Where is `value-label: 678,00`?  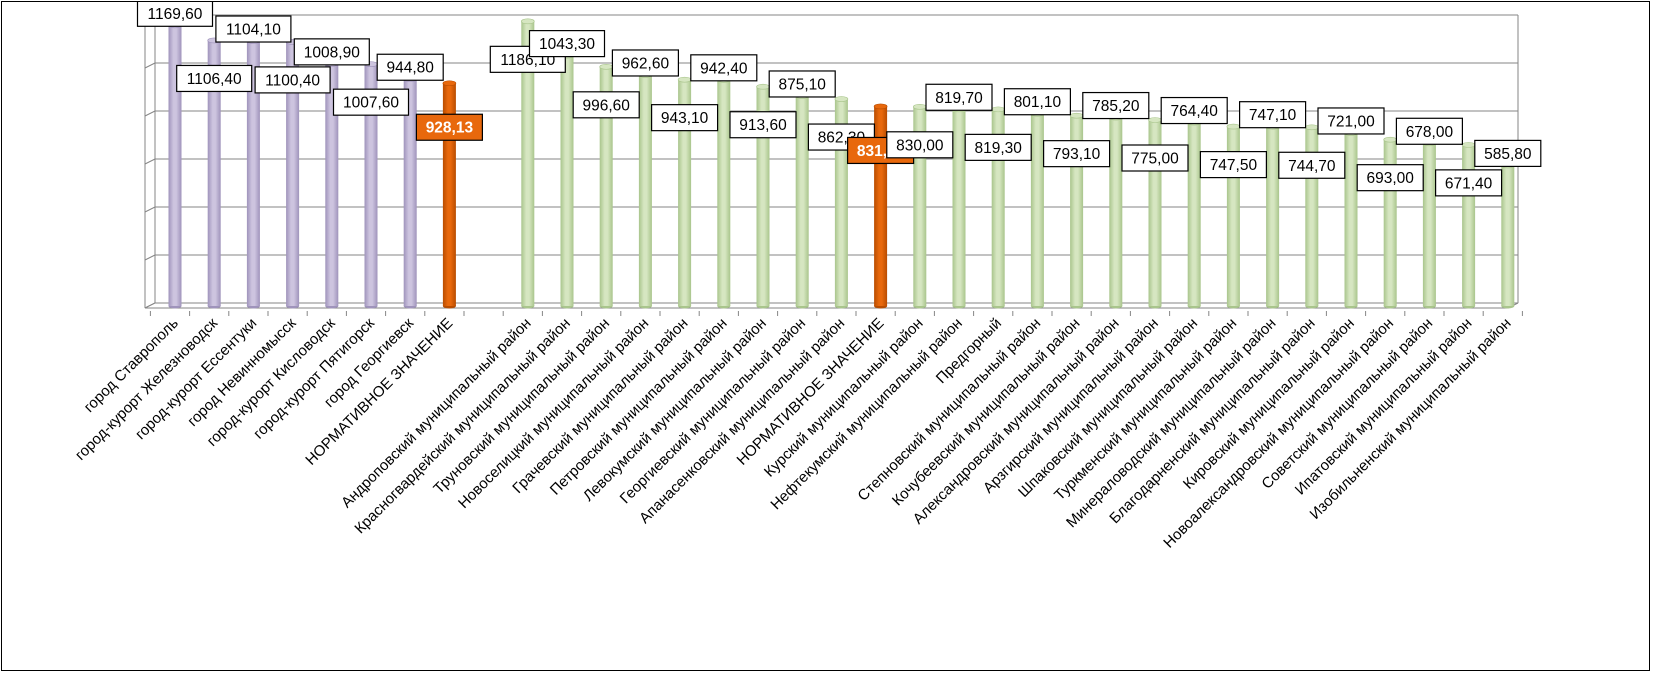
value-label: 678,00 is located at coordinates (1429, 131).